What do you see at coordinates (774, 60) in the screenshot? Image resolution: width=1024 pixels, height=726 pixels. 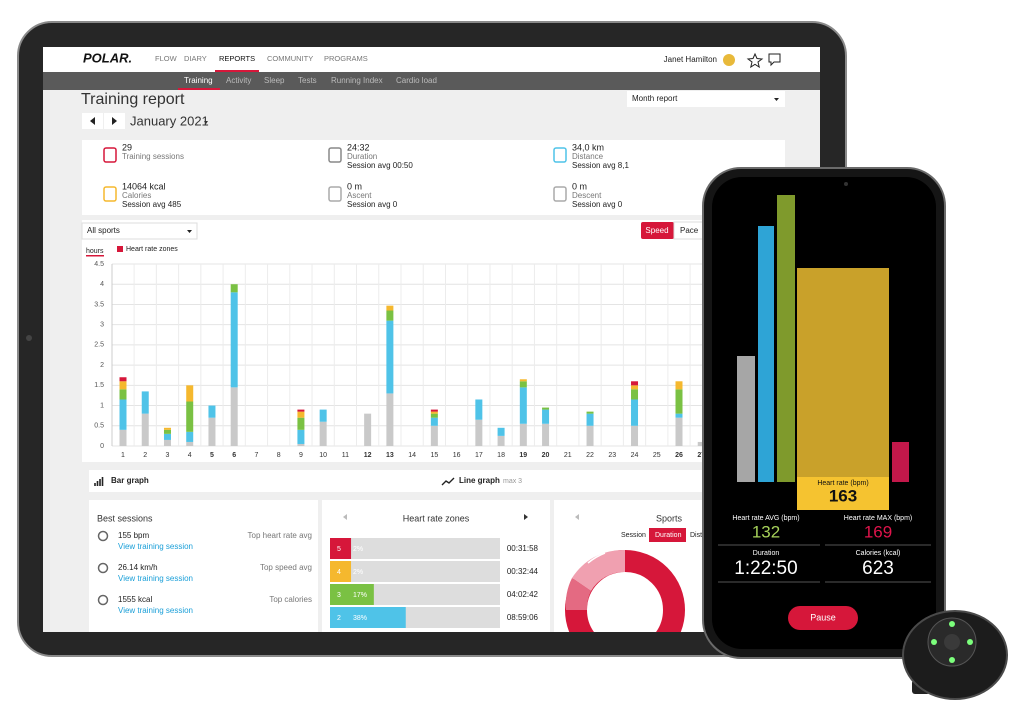 I see `chat-icon` at bounding box center [774, 60].